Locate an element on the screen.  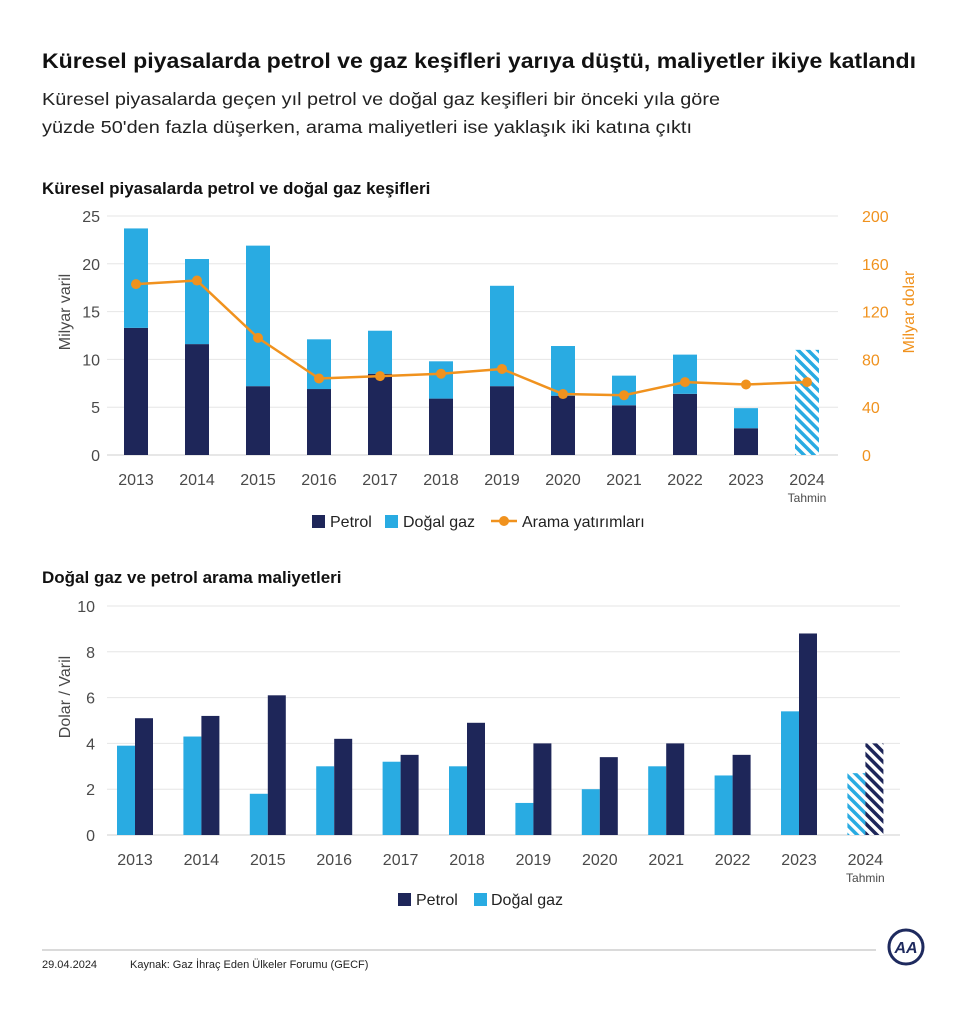
chart2-y-axis-title: Dolar / Varil is located at coordinates (65, 697).